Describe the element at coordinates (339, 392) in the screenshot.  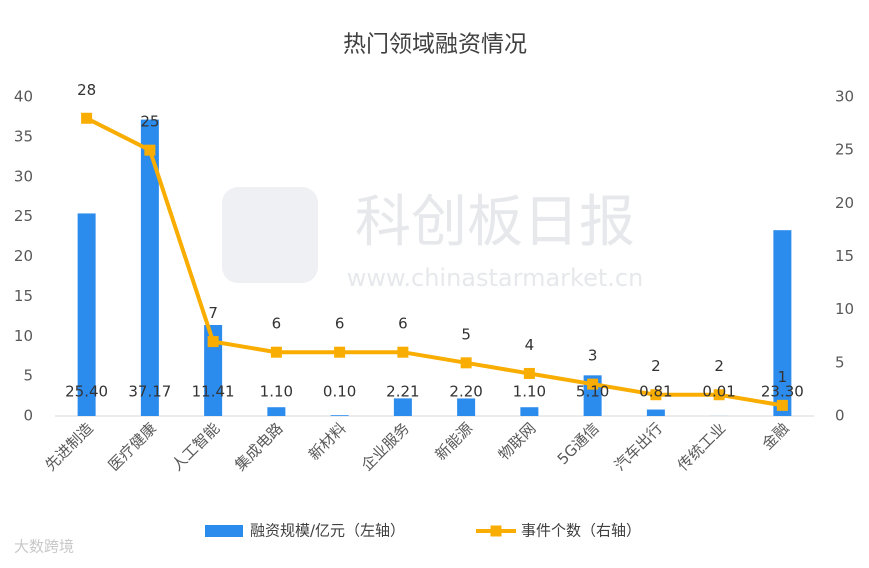
I see `value-label: 0.10` at that location.